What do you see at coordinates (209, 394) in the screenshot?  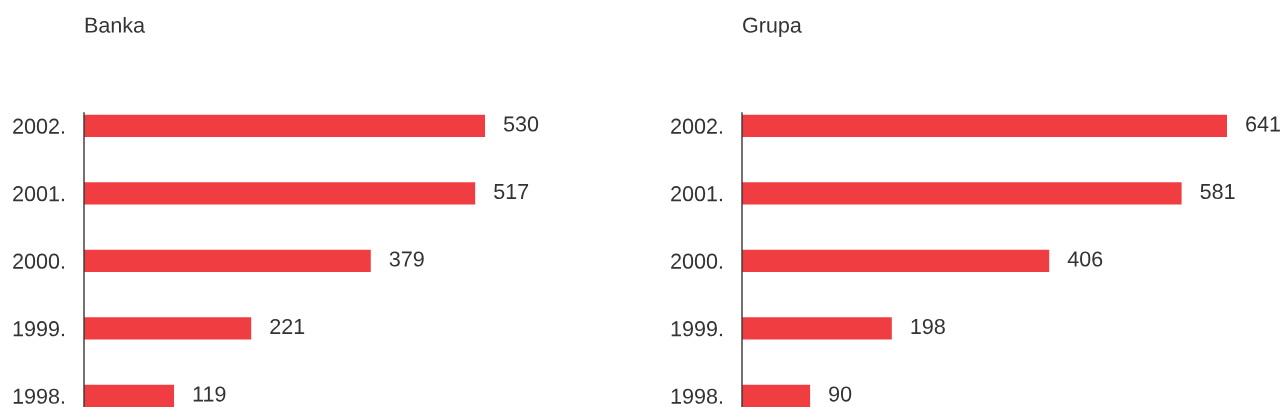 I see `data-label: 119` at bounding box center [209, 394].